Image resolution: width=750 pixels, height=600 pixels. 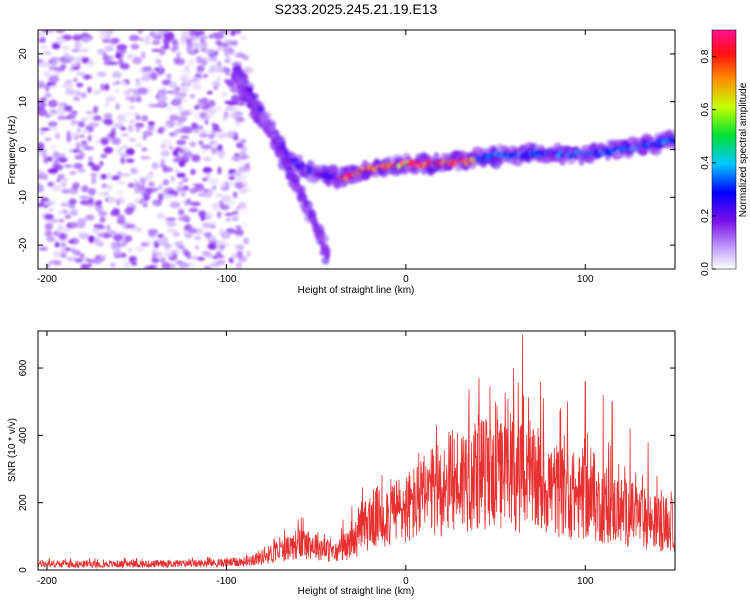 I want to click on spectrogram-x-label: Height of straight line (km), so click(x=356, y=290).